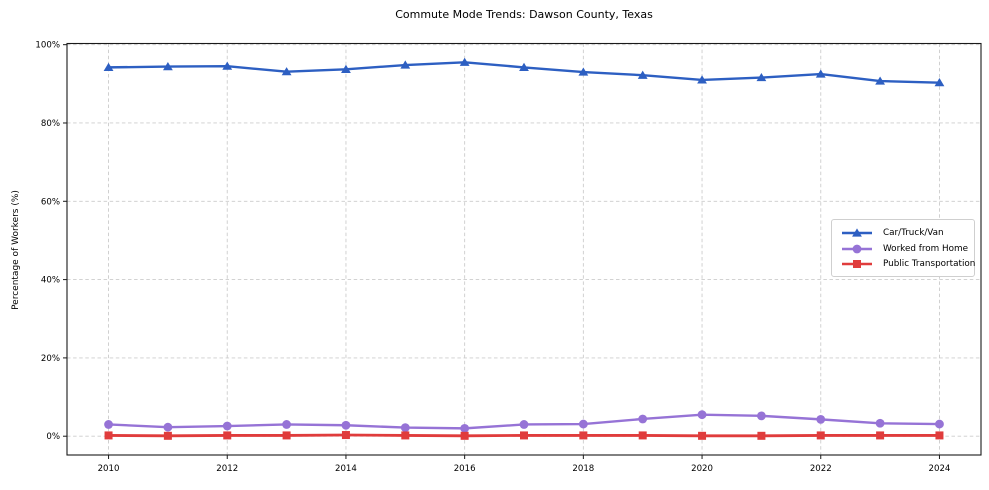 This screenshot has width=989, height=490. I want to click on y-tick-label: 20%, so click(50, 359).